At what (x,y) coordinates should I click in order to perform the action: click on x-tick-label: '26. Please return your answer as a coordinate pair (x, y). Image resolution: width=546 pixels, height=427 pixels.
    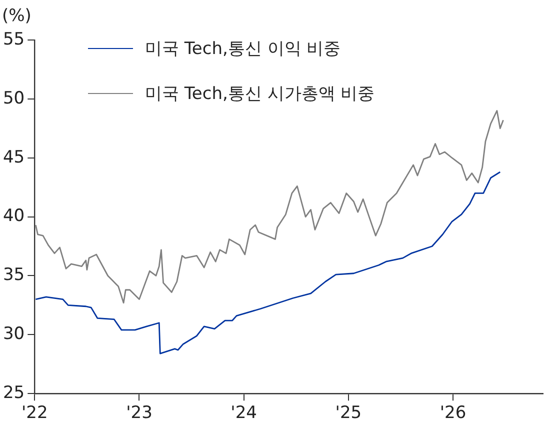
    Looking at the image, I should click on (453, 413).